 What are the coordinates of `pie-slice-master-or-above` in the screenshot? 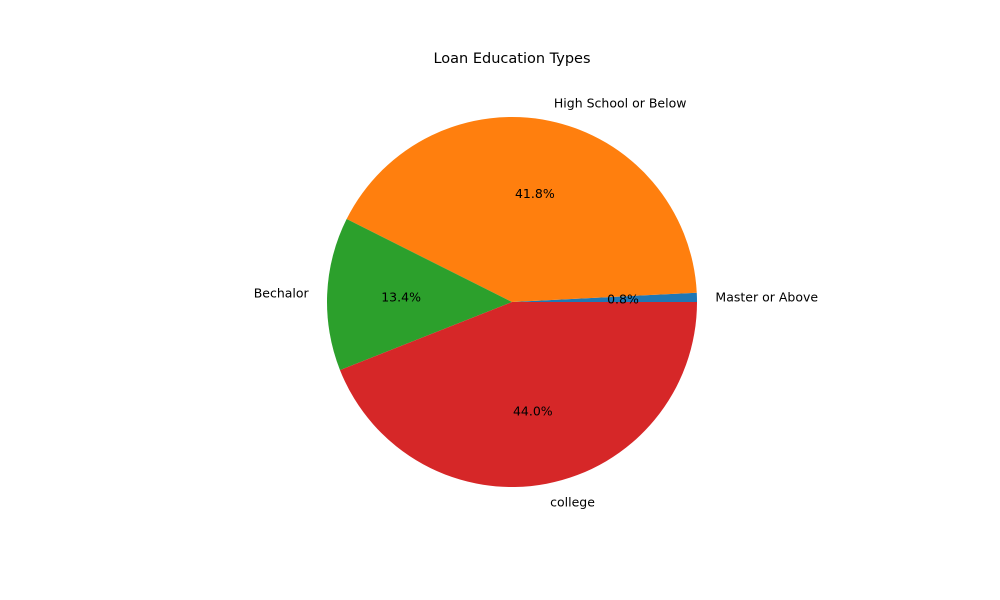 It's located at (604, 297).